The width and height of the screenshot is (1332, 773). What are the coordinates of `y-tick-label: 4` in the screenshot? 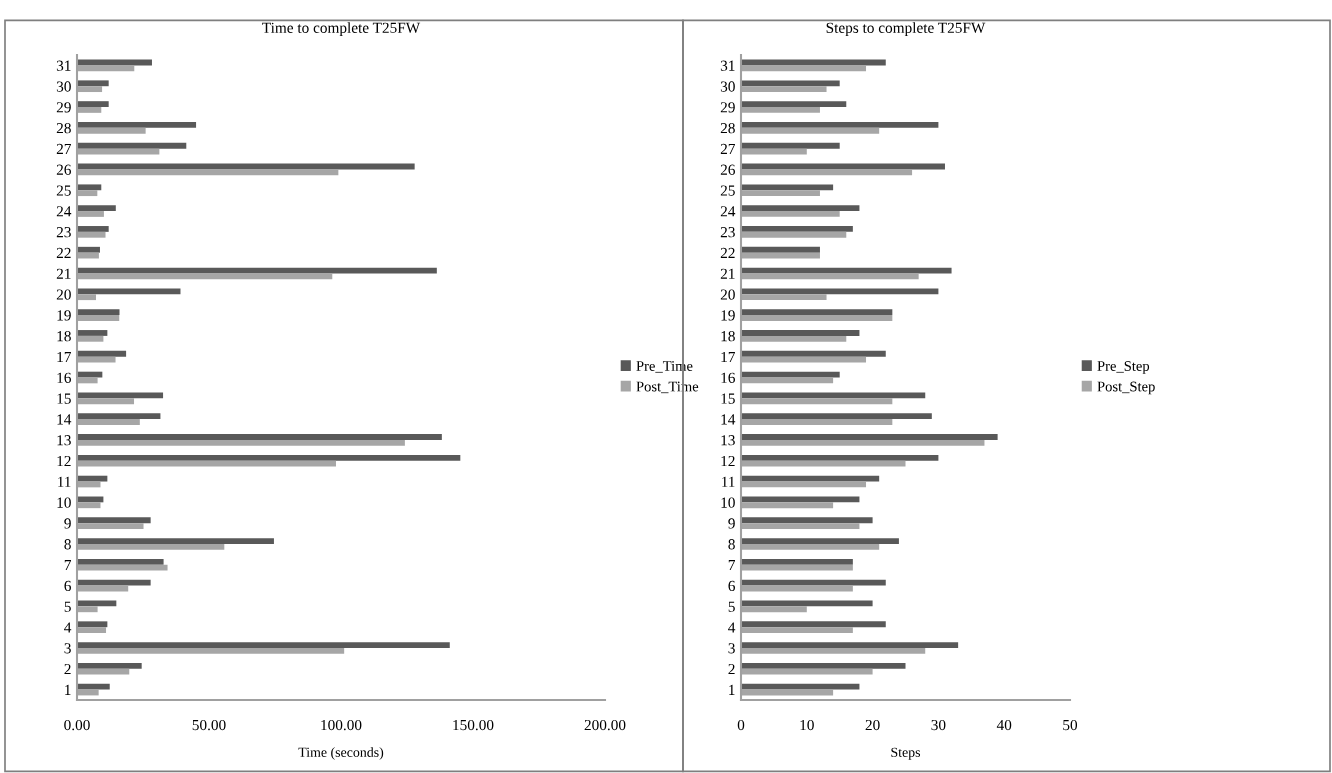 It's located at (68, 627).